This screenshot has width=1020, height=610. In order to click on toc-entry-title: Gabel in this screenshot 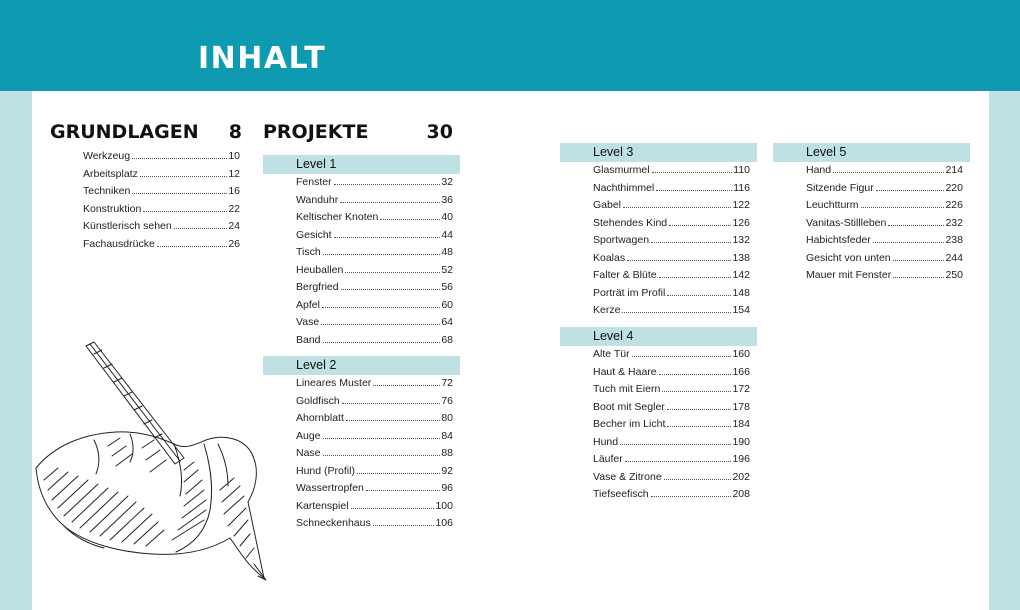, I will do `click(607, 205)`.